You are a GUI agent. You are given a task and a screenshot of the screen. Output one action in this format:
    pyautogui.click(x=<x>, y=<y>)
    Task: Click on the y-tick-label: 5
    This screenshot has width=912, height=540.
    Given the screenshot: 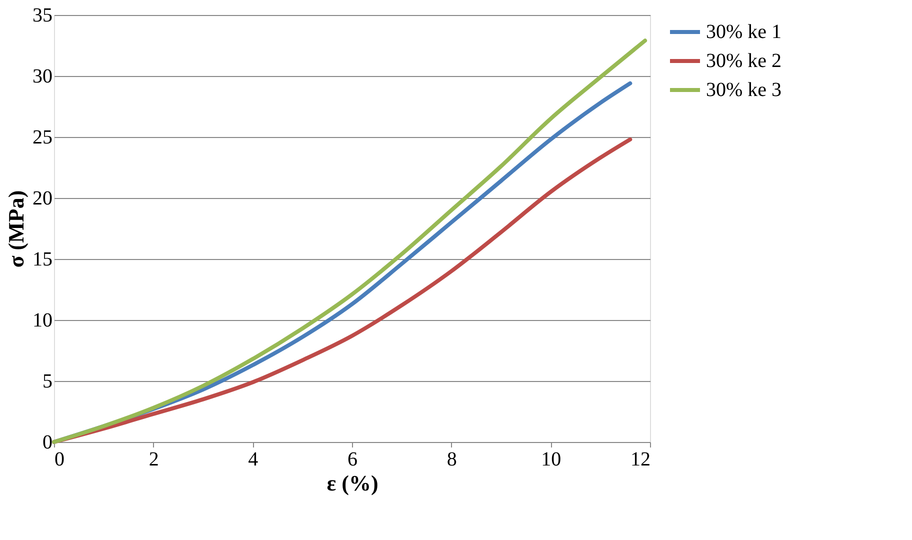 What is the action you would take?
    pyautogui.click(x=47, y=381)
    